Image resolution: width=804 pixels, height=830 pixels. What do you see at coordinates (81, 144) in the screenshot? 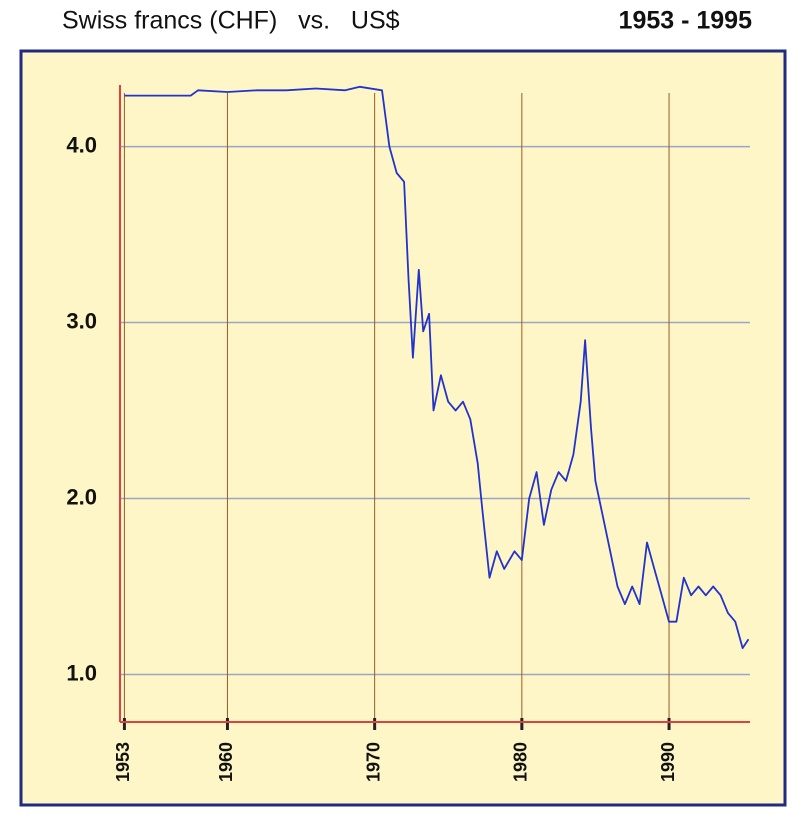
I see `y-tick-label: 4.0` at bounding box center [81, 144].